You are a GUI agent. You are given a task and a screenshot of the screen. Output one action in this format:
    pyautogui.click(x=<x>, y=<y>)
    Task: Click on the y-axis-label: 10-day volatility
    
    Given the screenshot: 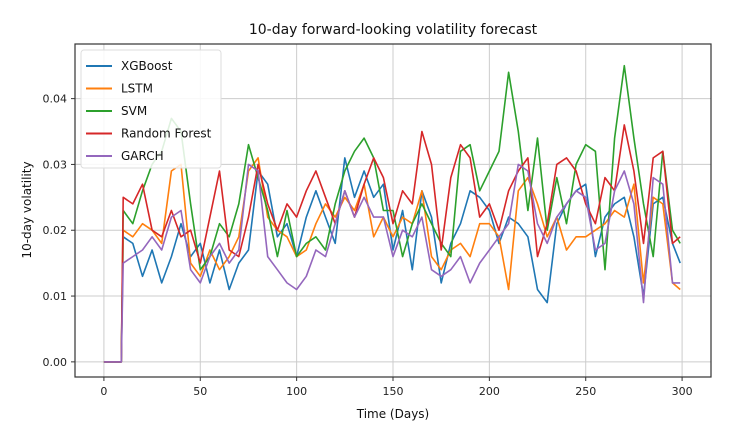 What is the action you would take?
    pyautogui.click(x=27, y=209)
    